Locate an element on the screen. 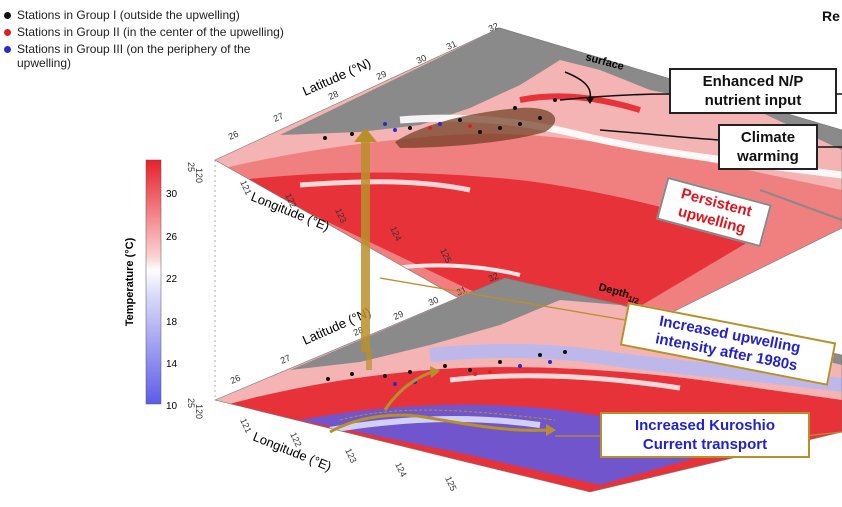  climate-warming-box: Climate warming is located at coordinates (768, 147).